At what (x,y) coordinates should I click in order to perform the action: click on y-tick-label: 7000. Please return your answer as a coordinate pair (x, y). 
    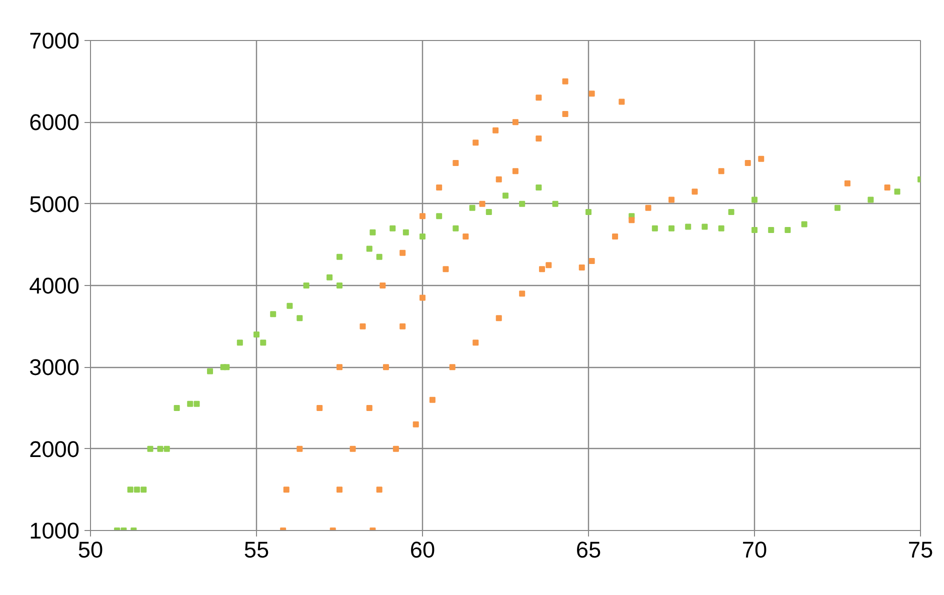
    Looking at the image, I should click on (54, 41).